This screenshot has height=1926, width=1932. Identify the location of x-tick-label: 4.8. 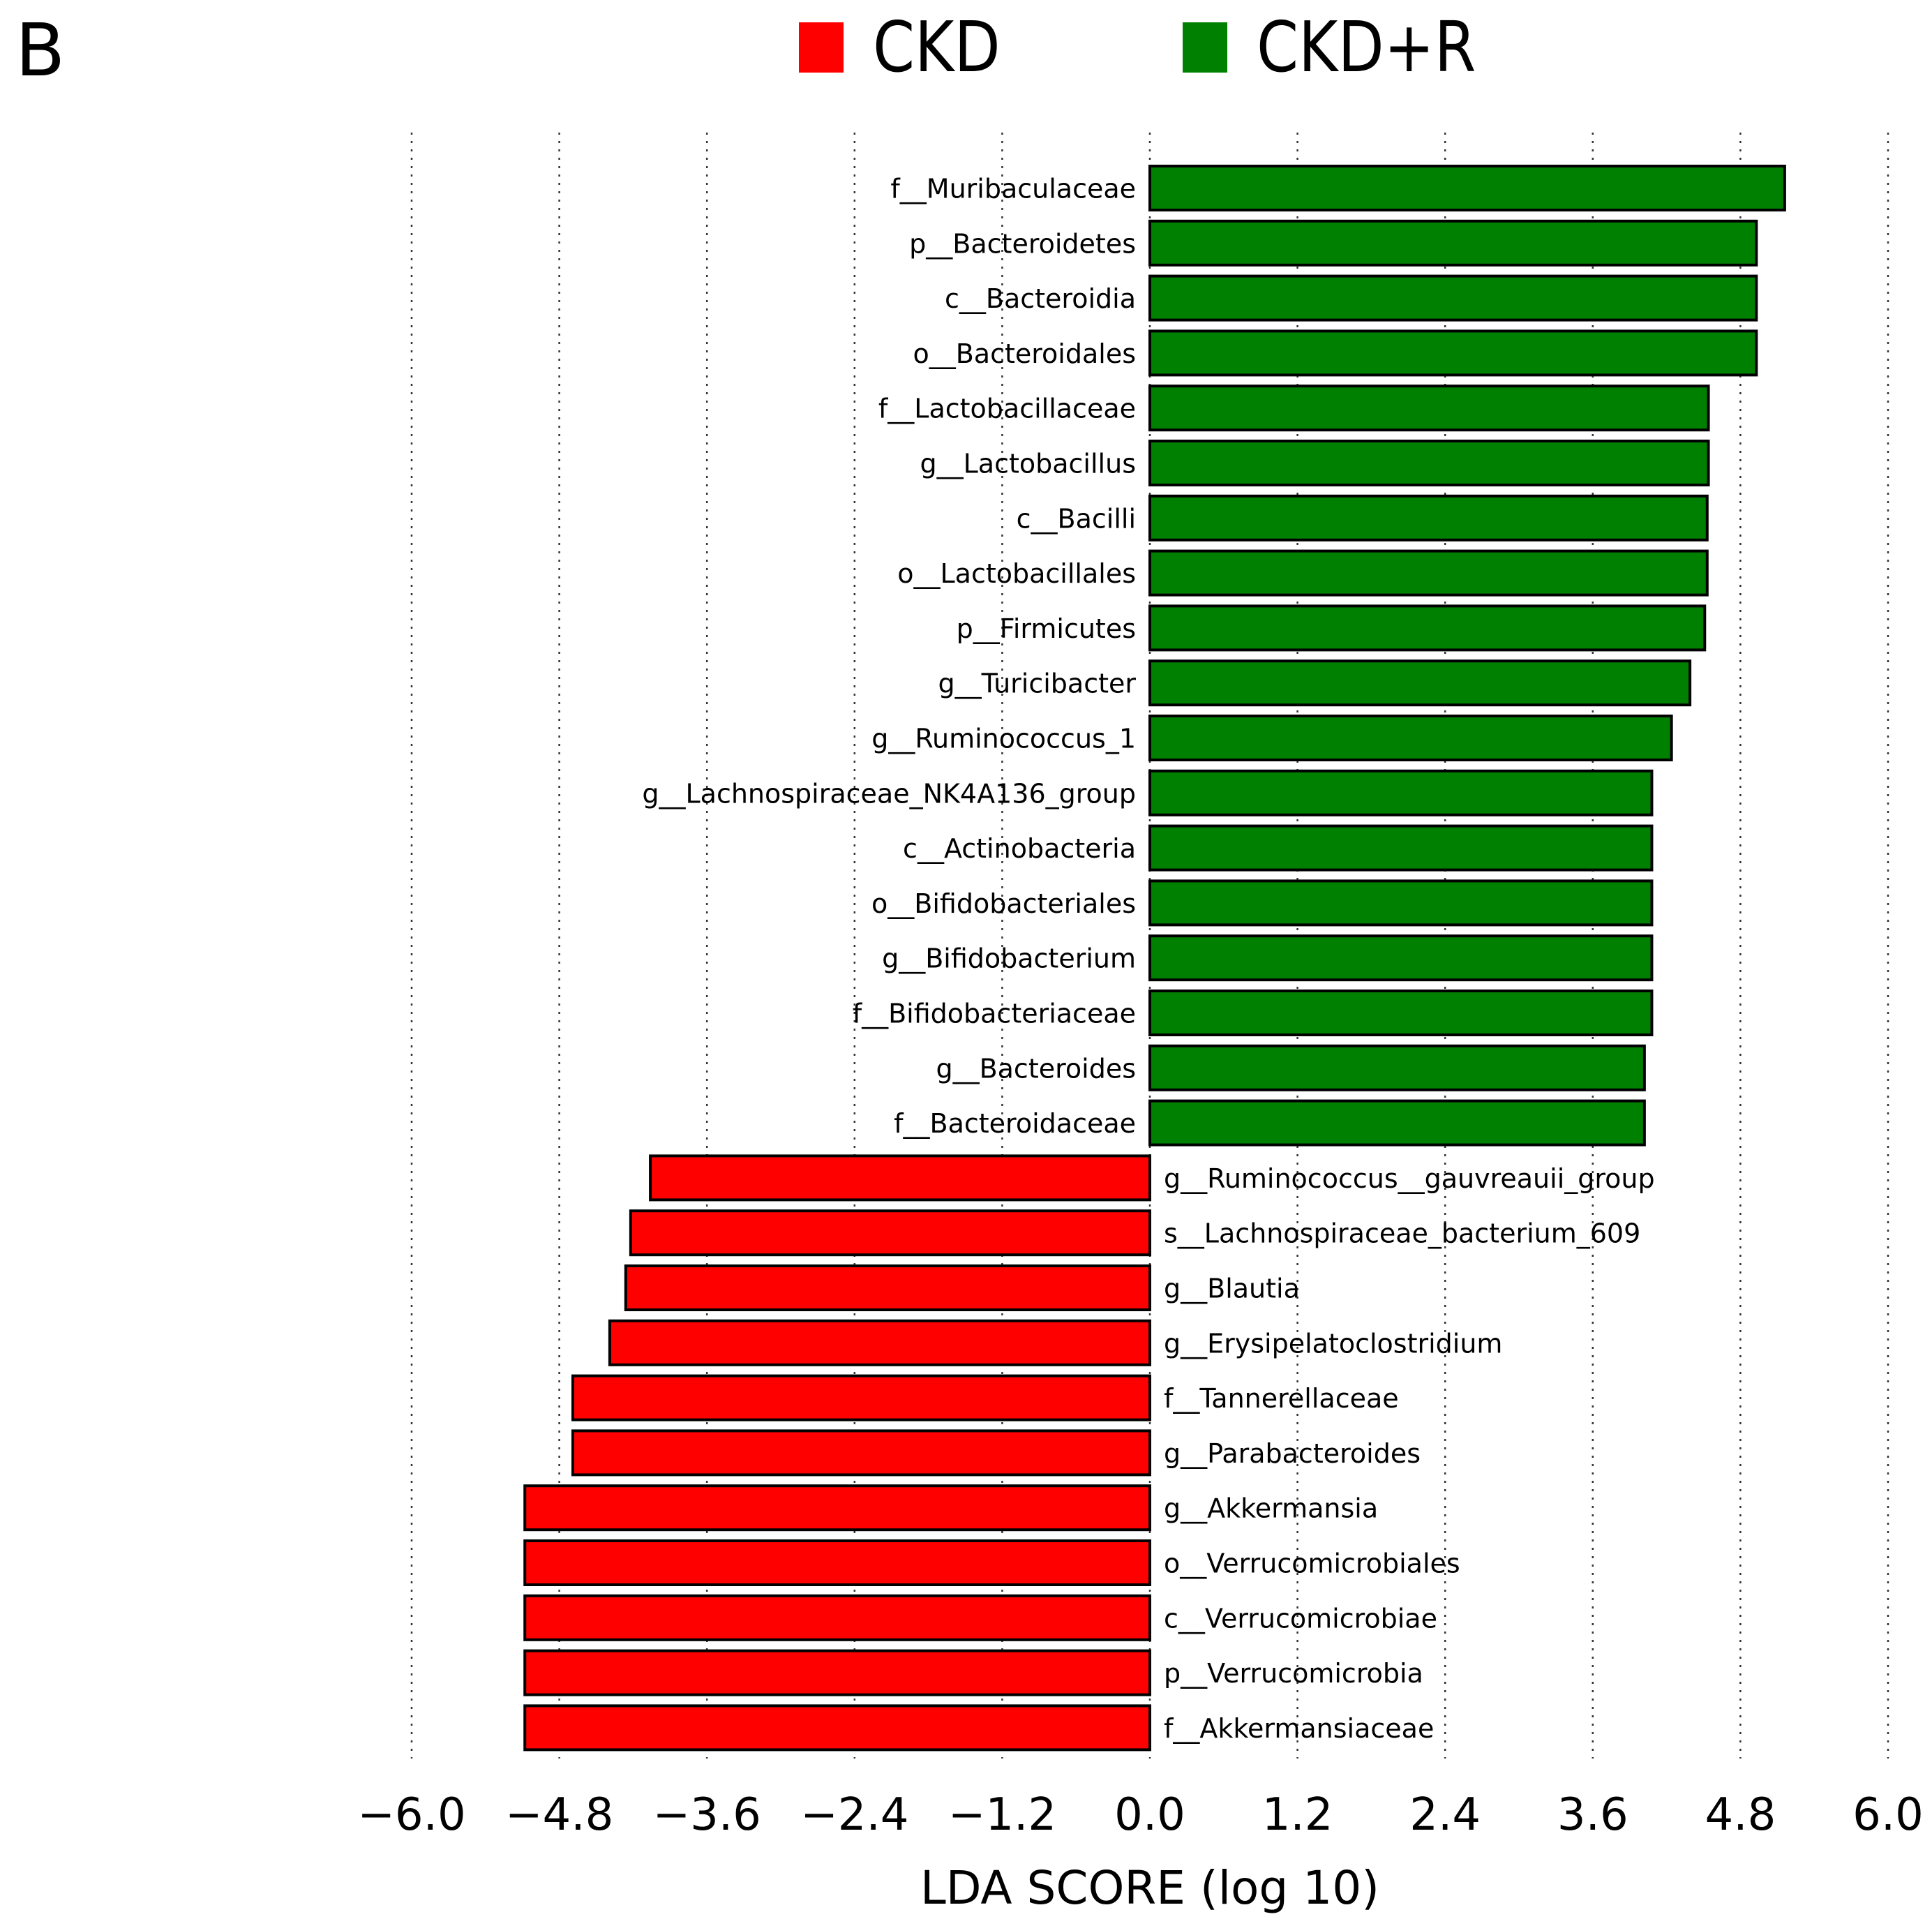
(1740, 1815).